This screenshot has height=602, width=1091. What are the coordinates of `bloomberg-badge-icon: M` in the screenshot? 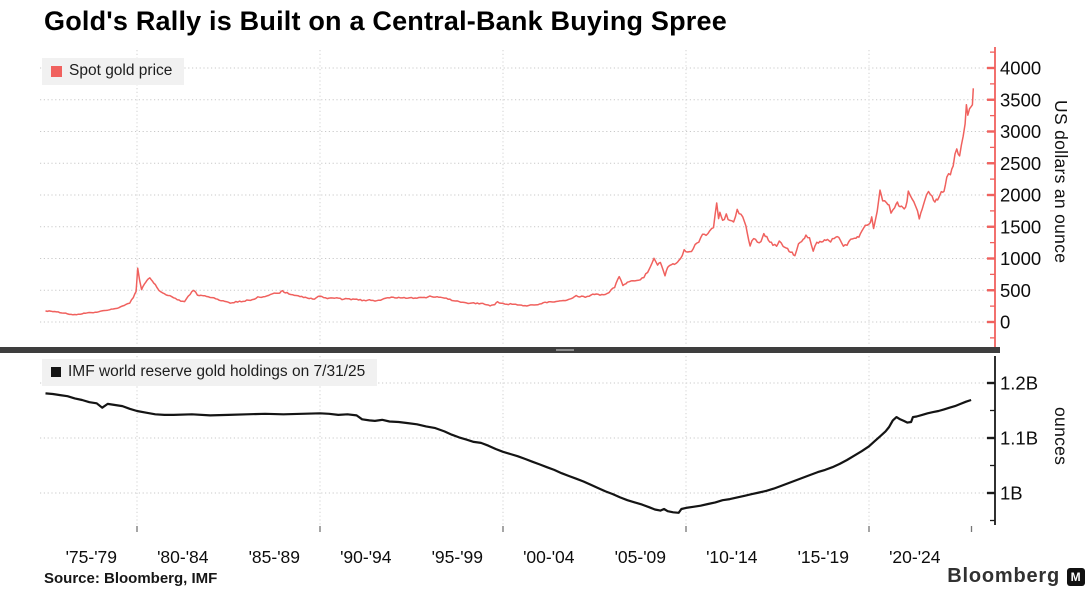 It's located at (1076, 576).